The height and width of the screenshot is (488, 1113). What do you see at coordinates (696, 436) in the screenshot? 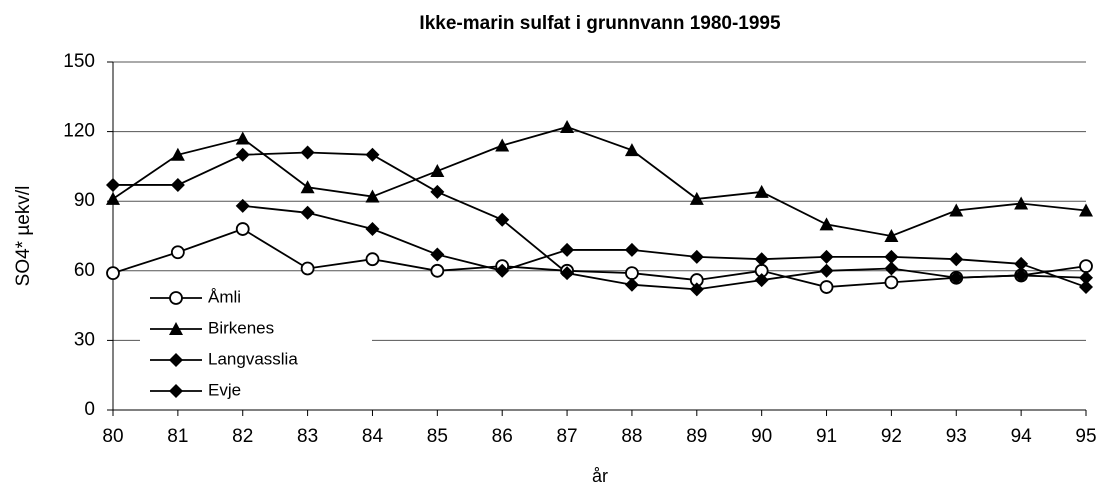
I see `x-tick-label: 89` at bounding box center [696, 436].